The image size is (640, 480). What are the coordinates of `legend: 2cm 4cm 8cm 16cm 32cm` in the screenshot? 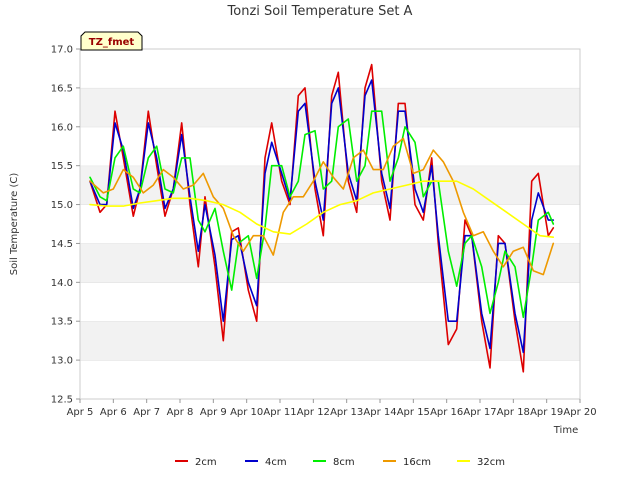 It's located at (340, 462).